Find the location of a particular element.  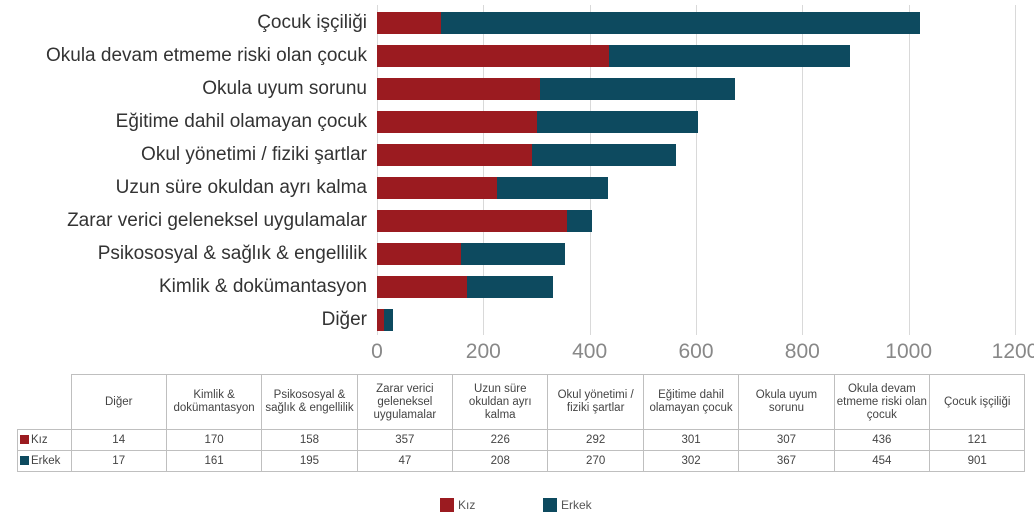

category-label: Eğitime dahil olamayan çocuk is located at coordinates (241, 121).